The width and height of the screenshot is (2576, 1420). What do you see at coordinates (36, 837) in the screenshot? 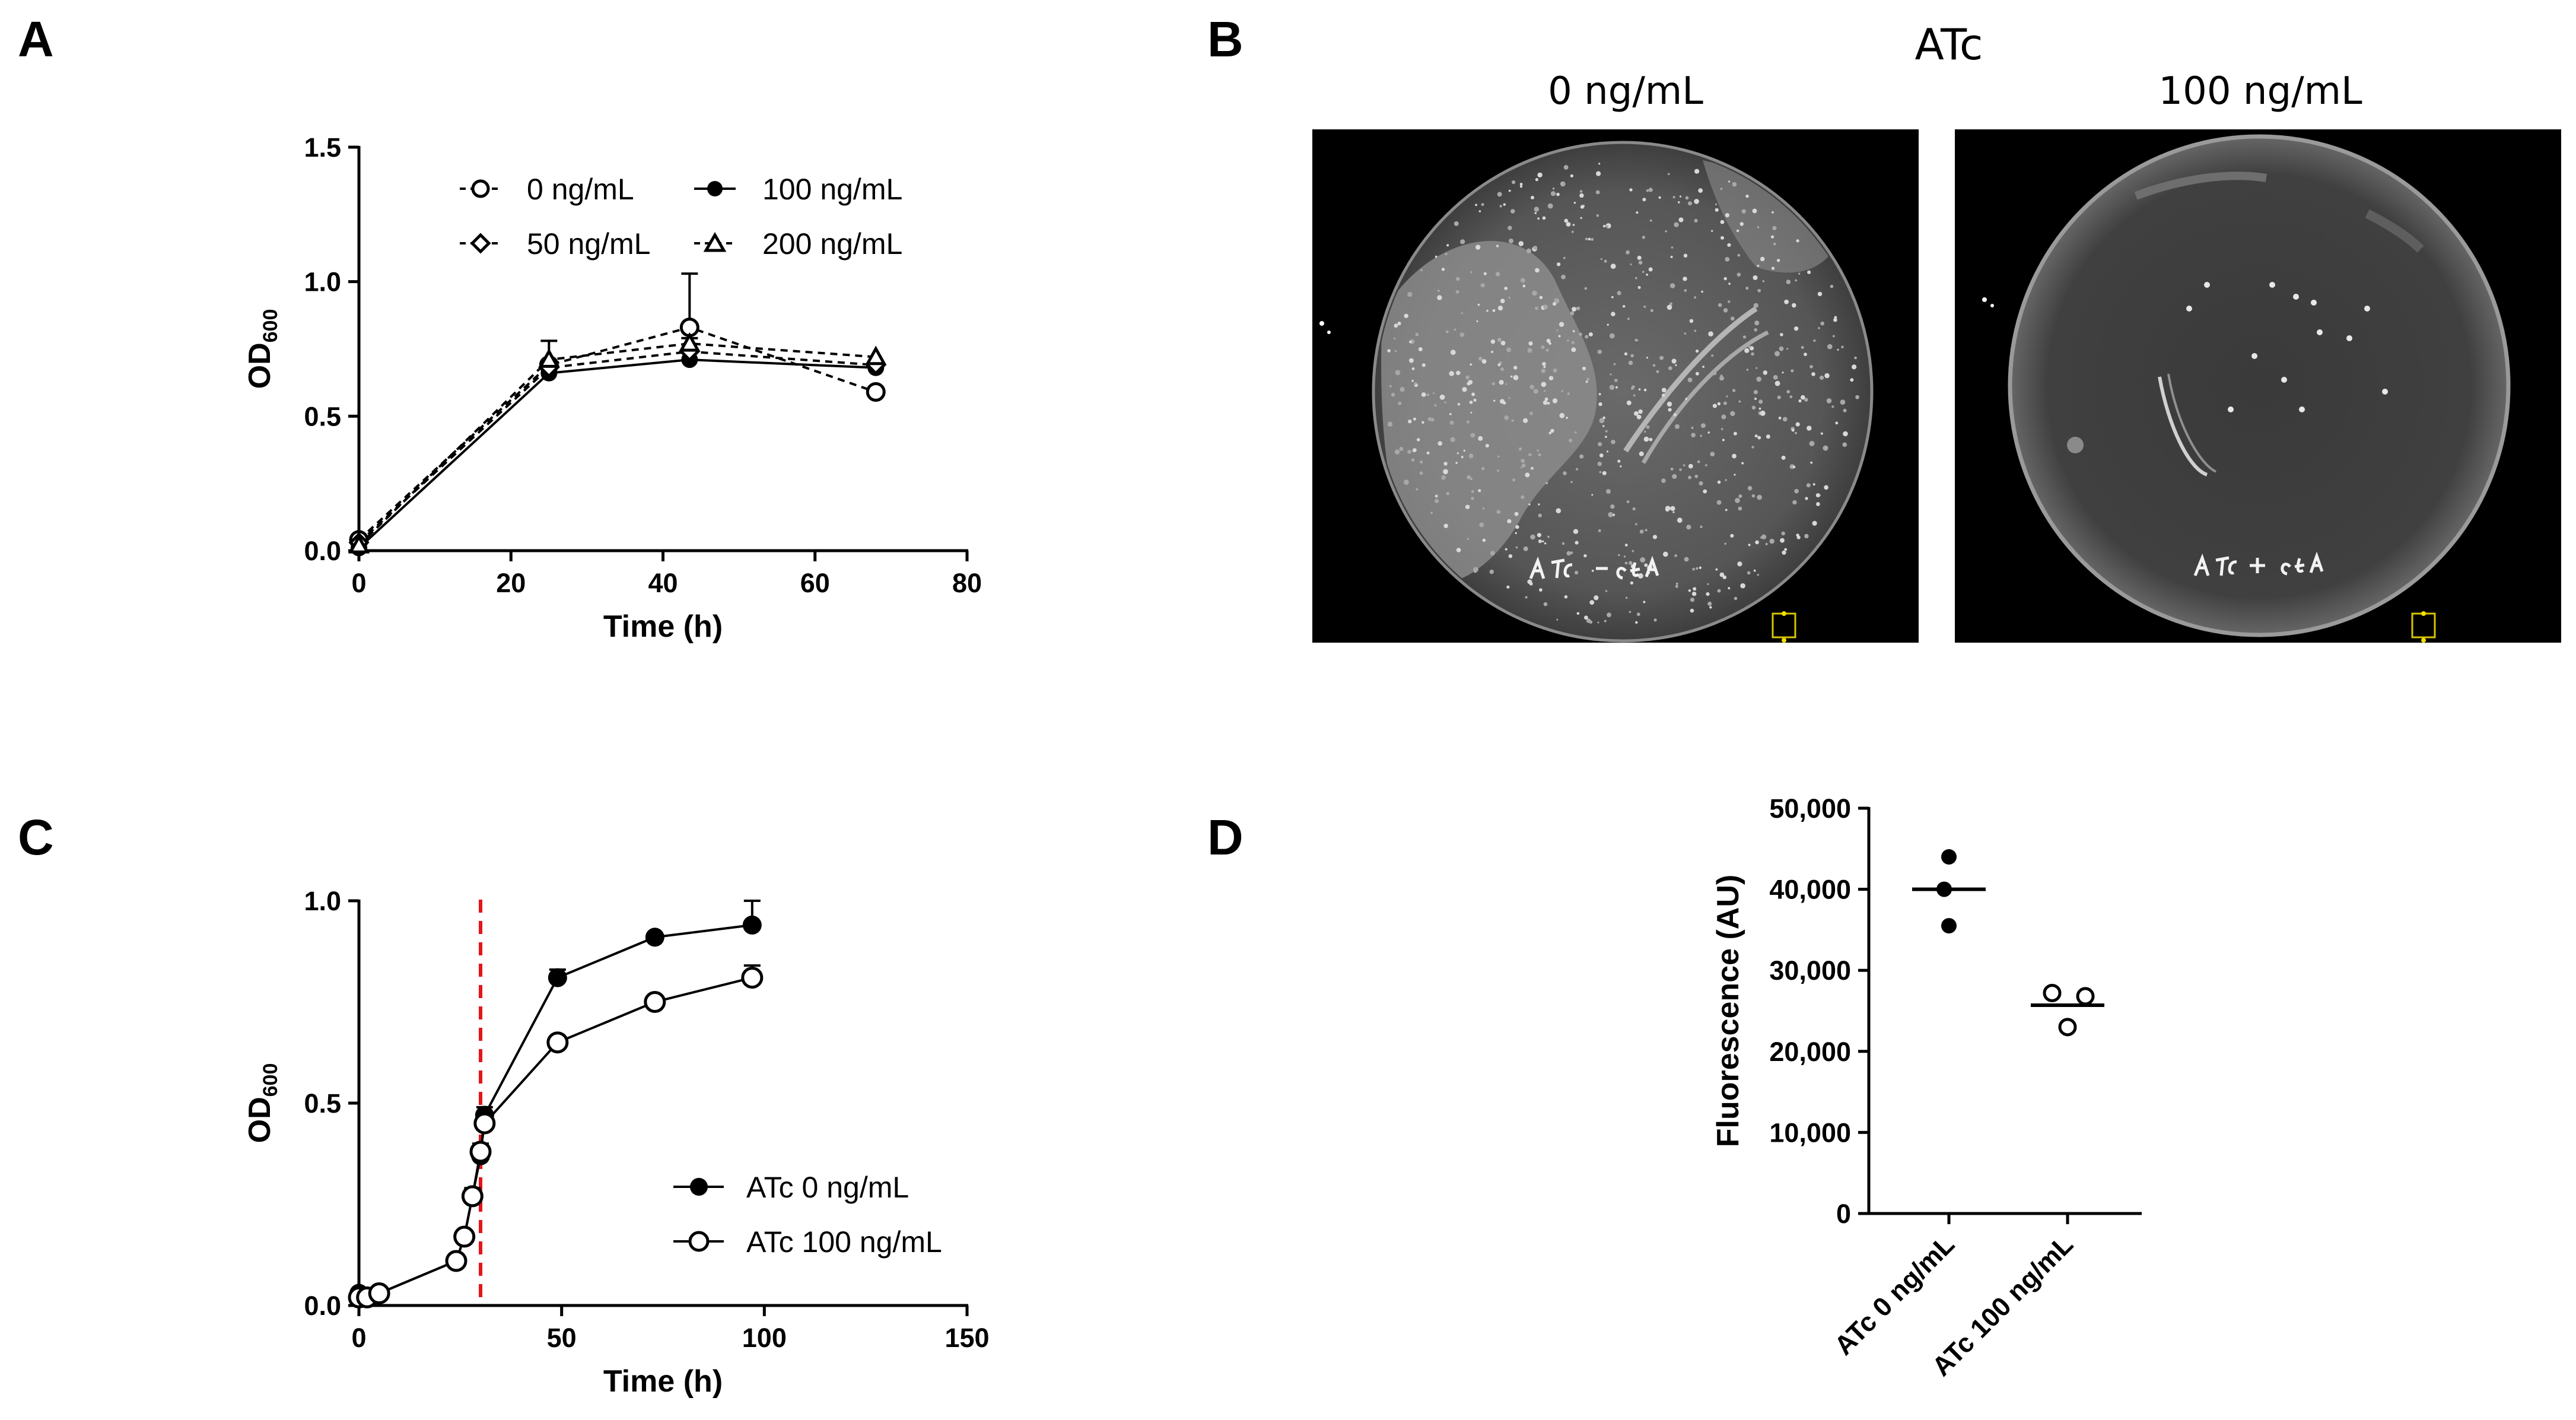
I see `panel-label-c: C` at bounding box center [36, 837].